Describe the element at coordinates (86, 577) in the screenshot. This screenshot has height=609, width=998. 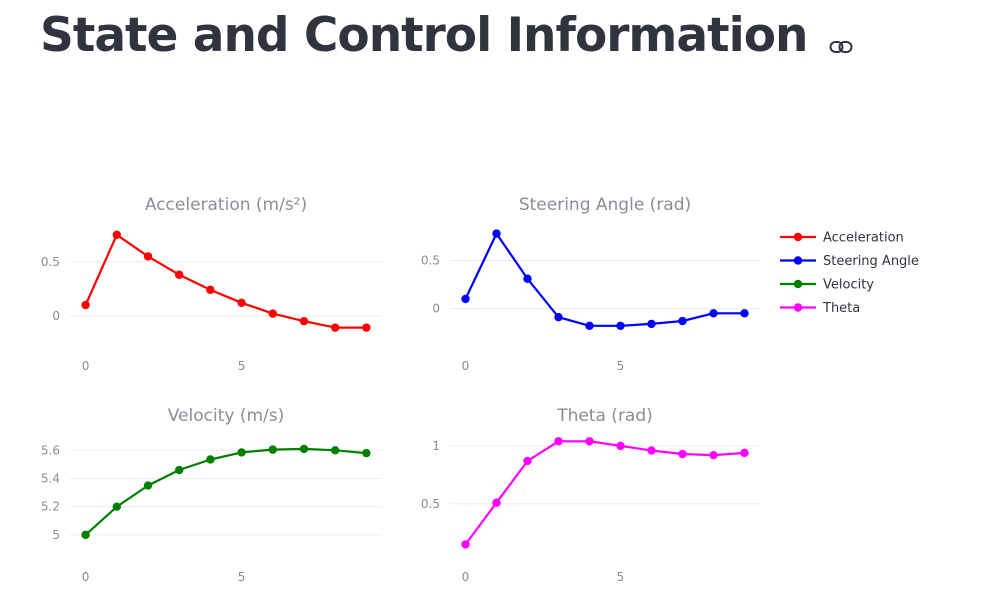
I see `velocity-x-tick-label-0: 0` at that location.